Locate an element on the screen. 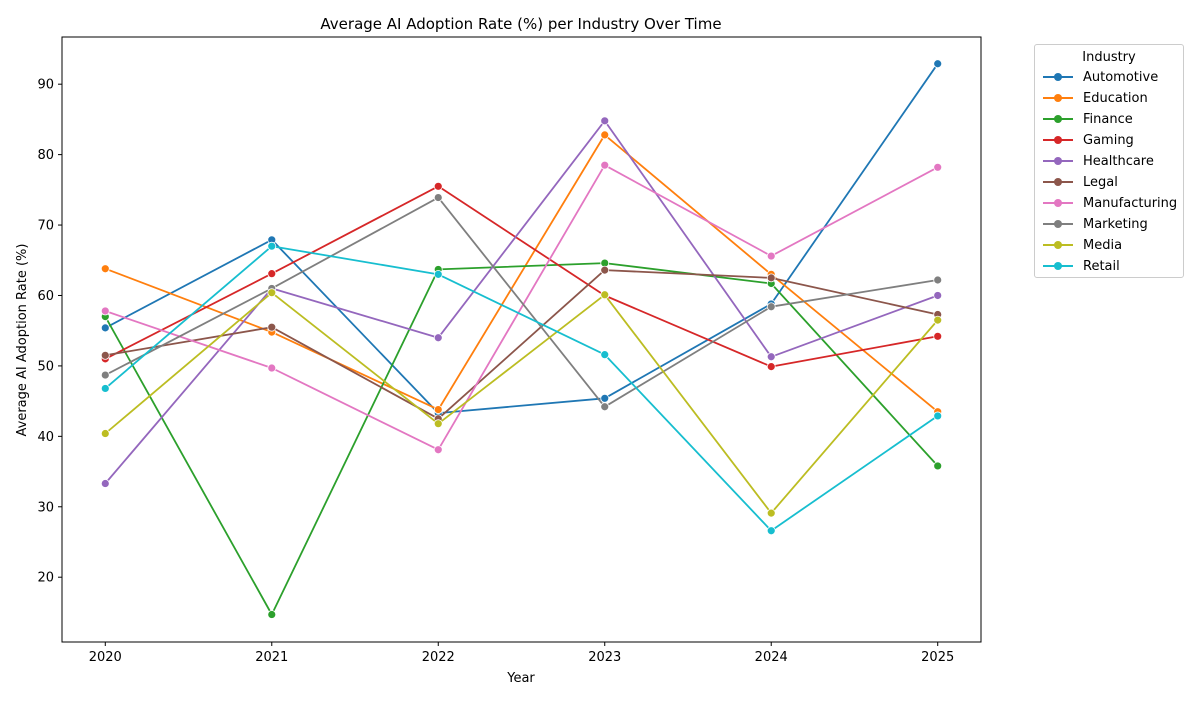  y-tick-label: 50 is located at coordinates (45, 366).